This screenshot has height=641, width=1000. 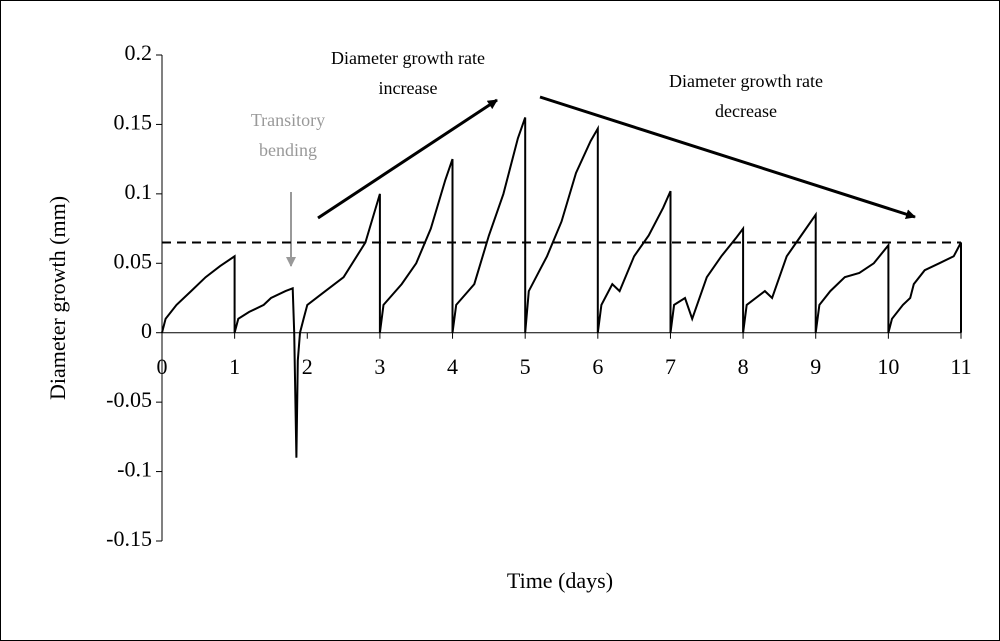 What do you see at coordinates (560, 580) in the screenshot?
I see `x-axis-label: Time (days)` at bounding box center [560, 580].